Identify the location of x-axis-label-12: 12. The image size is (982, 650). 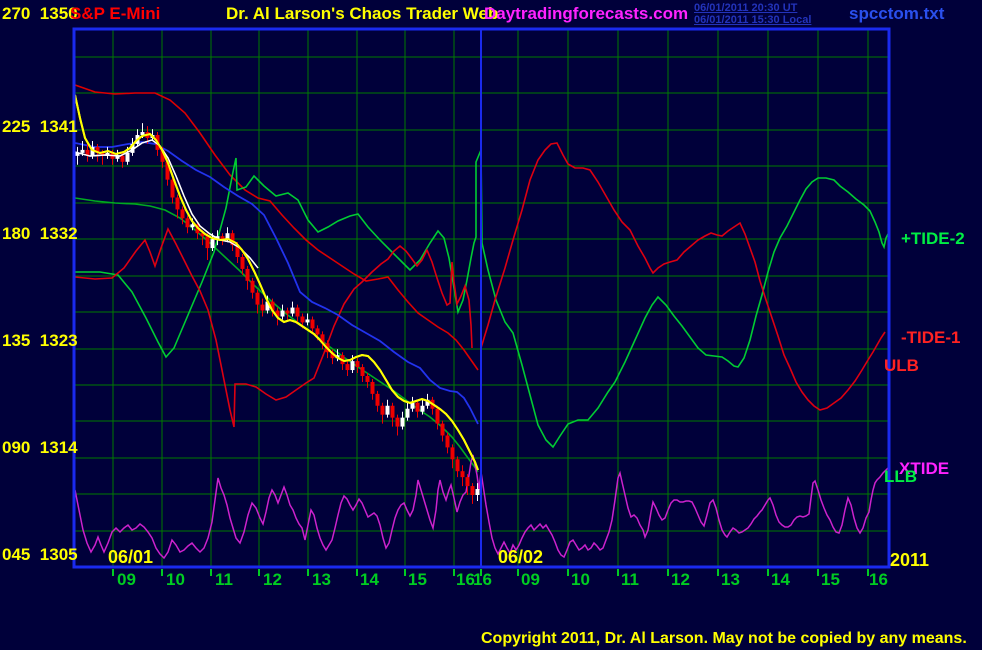
(680, 579).